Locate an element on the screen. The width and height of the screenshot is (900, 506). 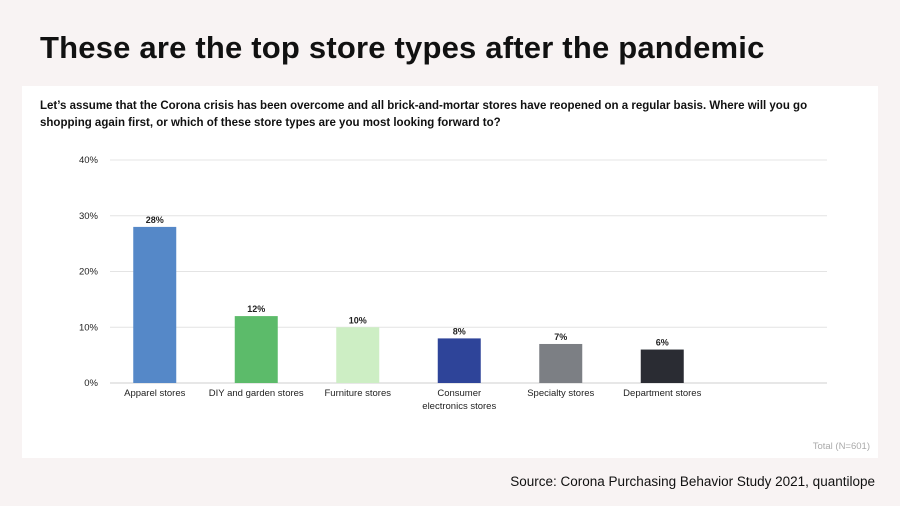
bar-value-label: 7% is located at coordinates (560, 337).